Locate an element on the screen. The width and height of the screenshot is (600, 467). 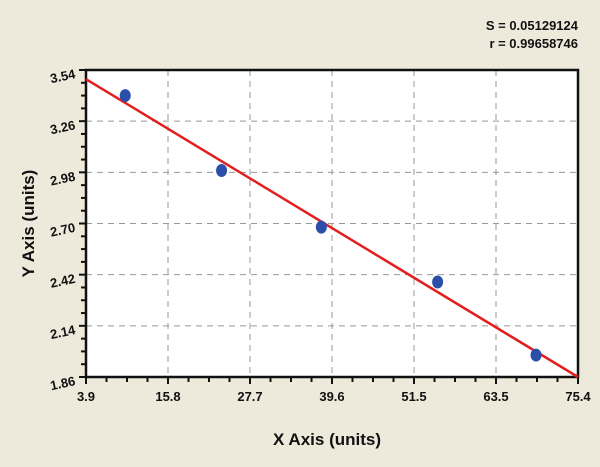
y-axis-label: Y Axis (units) is located at coordinates (28, 224).